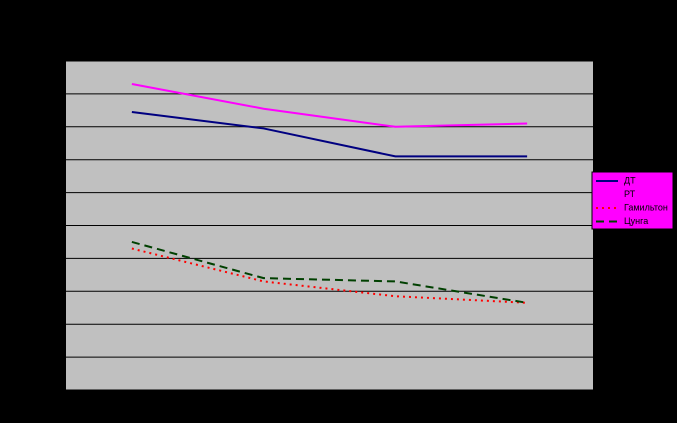  What do you see at coordinates (646, 207) in the screenshot?
I see `legend-label: Гамильтон` at bounding box center [646, 207].